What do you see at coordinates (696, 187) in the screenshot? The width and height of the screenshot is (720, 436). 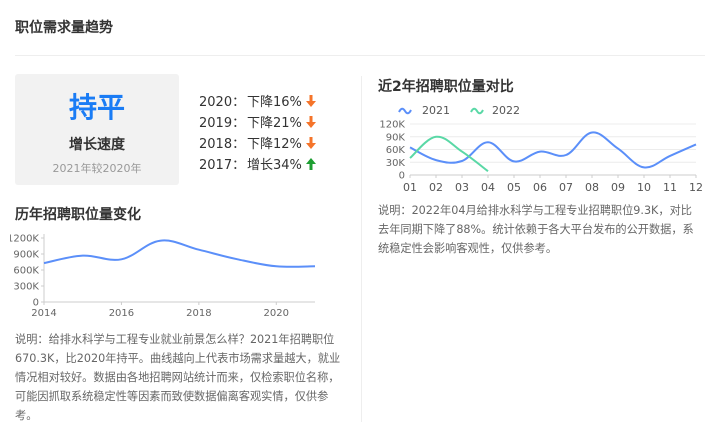 I see `x-tick-label: 12` at bounding box center [696, 187].